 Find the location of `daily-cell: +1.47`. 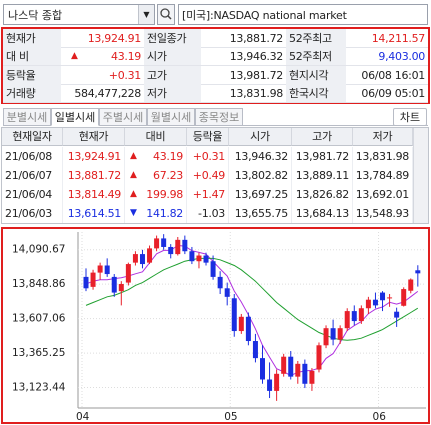

daily-cell: +1.47 is located at coordinates (208, 194).